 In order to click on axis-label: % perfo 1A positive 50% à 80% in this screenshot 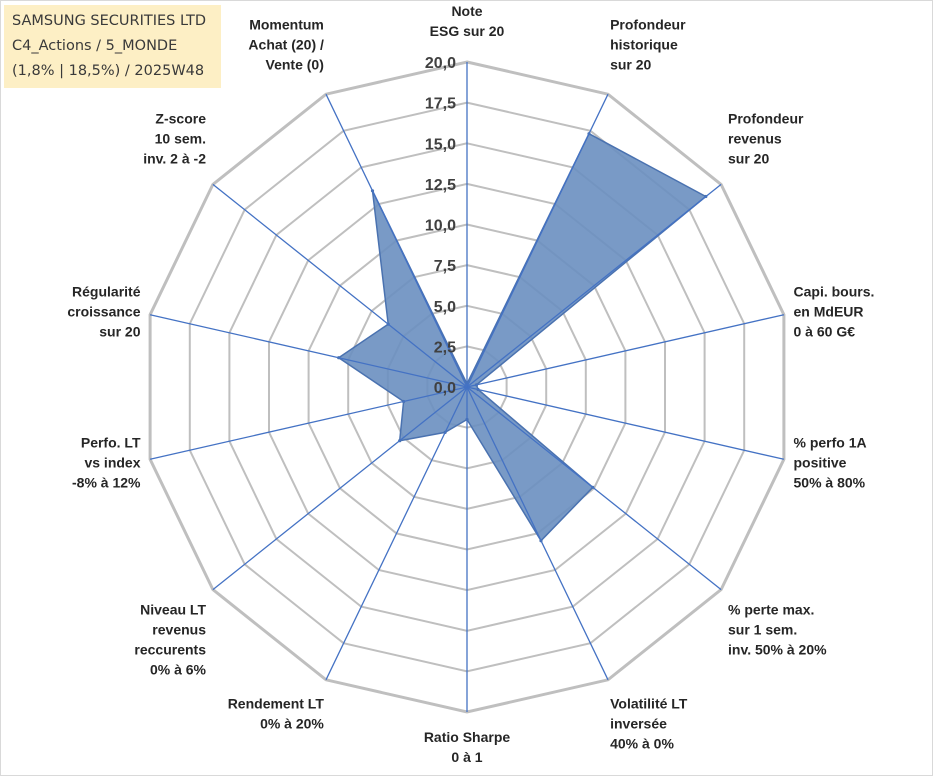, I will do `click(830, 462)`.